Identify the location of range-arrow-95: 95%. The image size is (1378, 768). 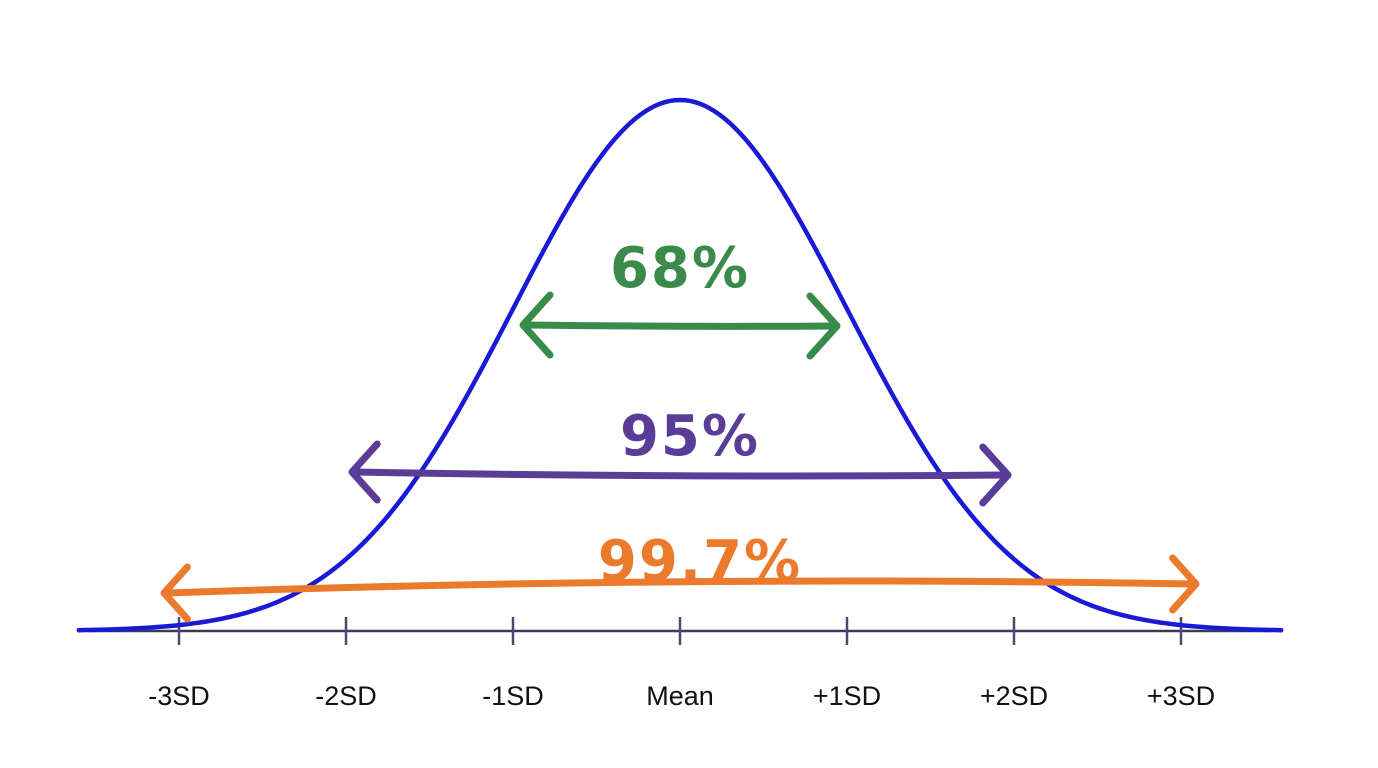
(680, 455).